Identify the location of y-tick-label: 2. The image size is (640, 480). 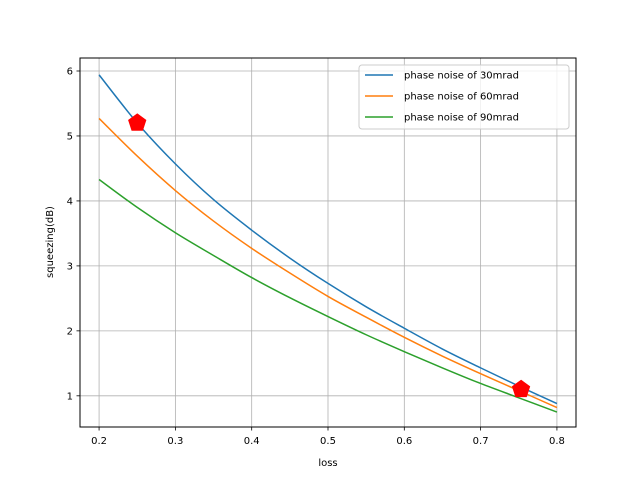
(70, 331).